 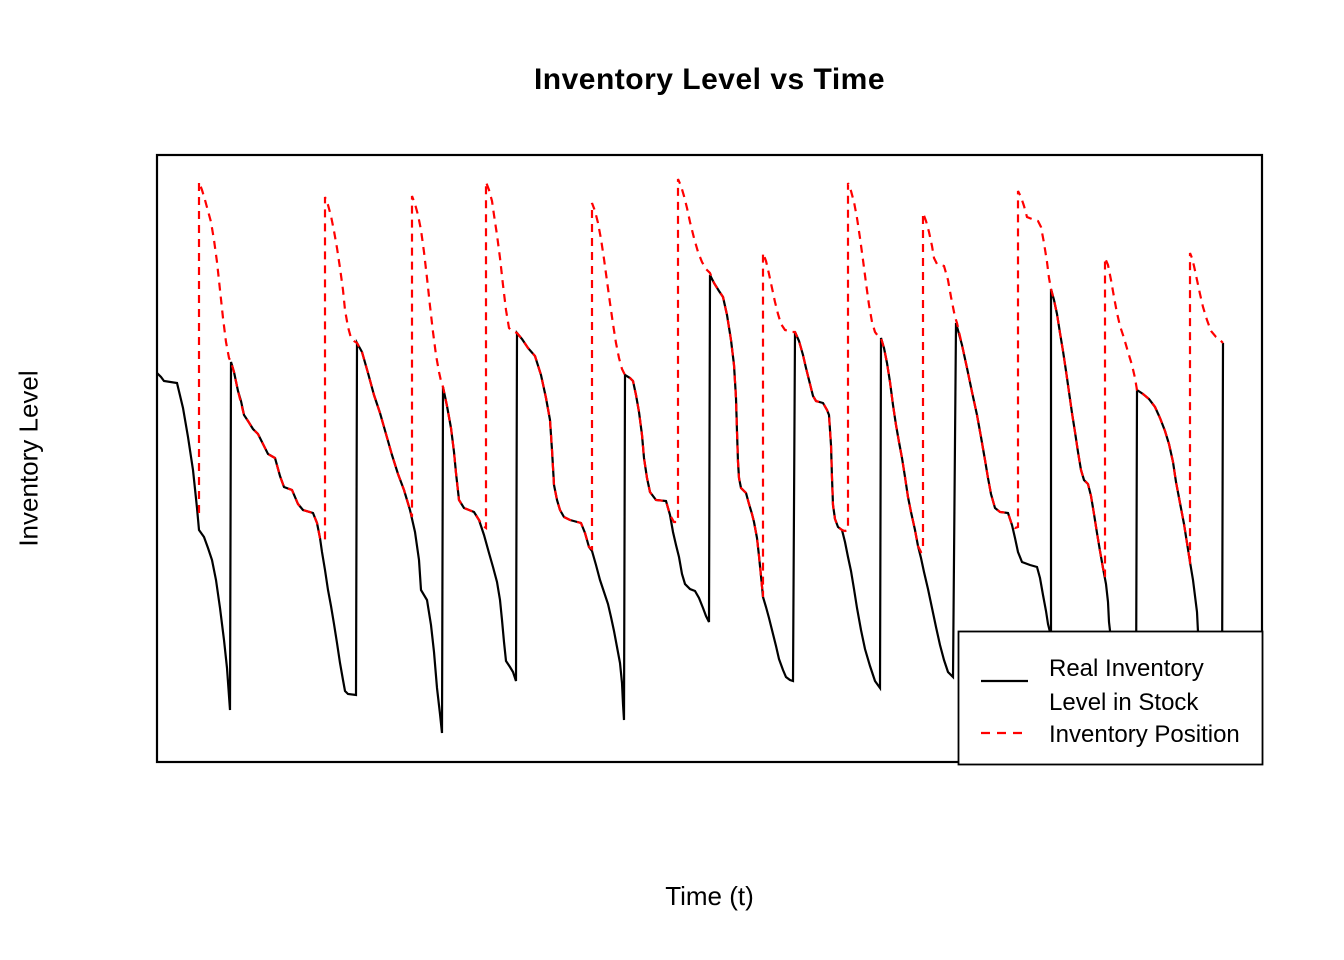 I want to click on legend-label-real-inventory-line1: Real Inventory, so click(x=1126, y=668).